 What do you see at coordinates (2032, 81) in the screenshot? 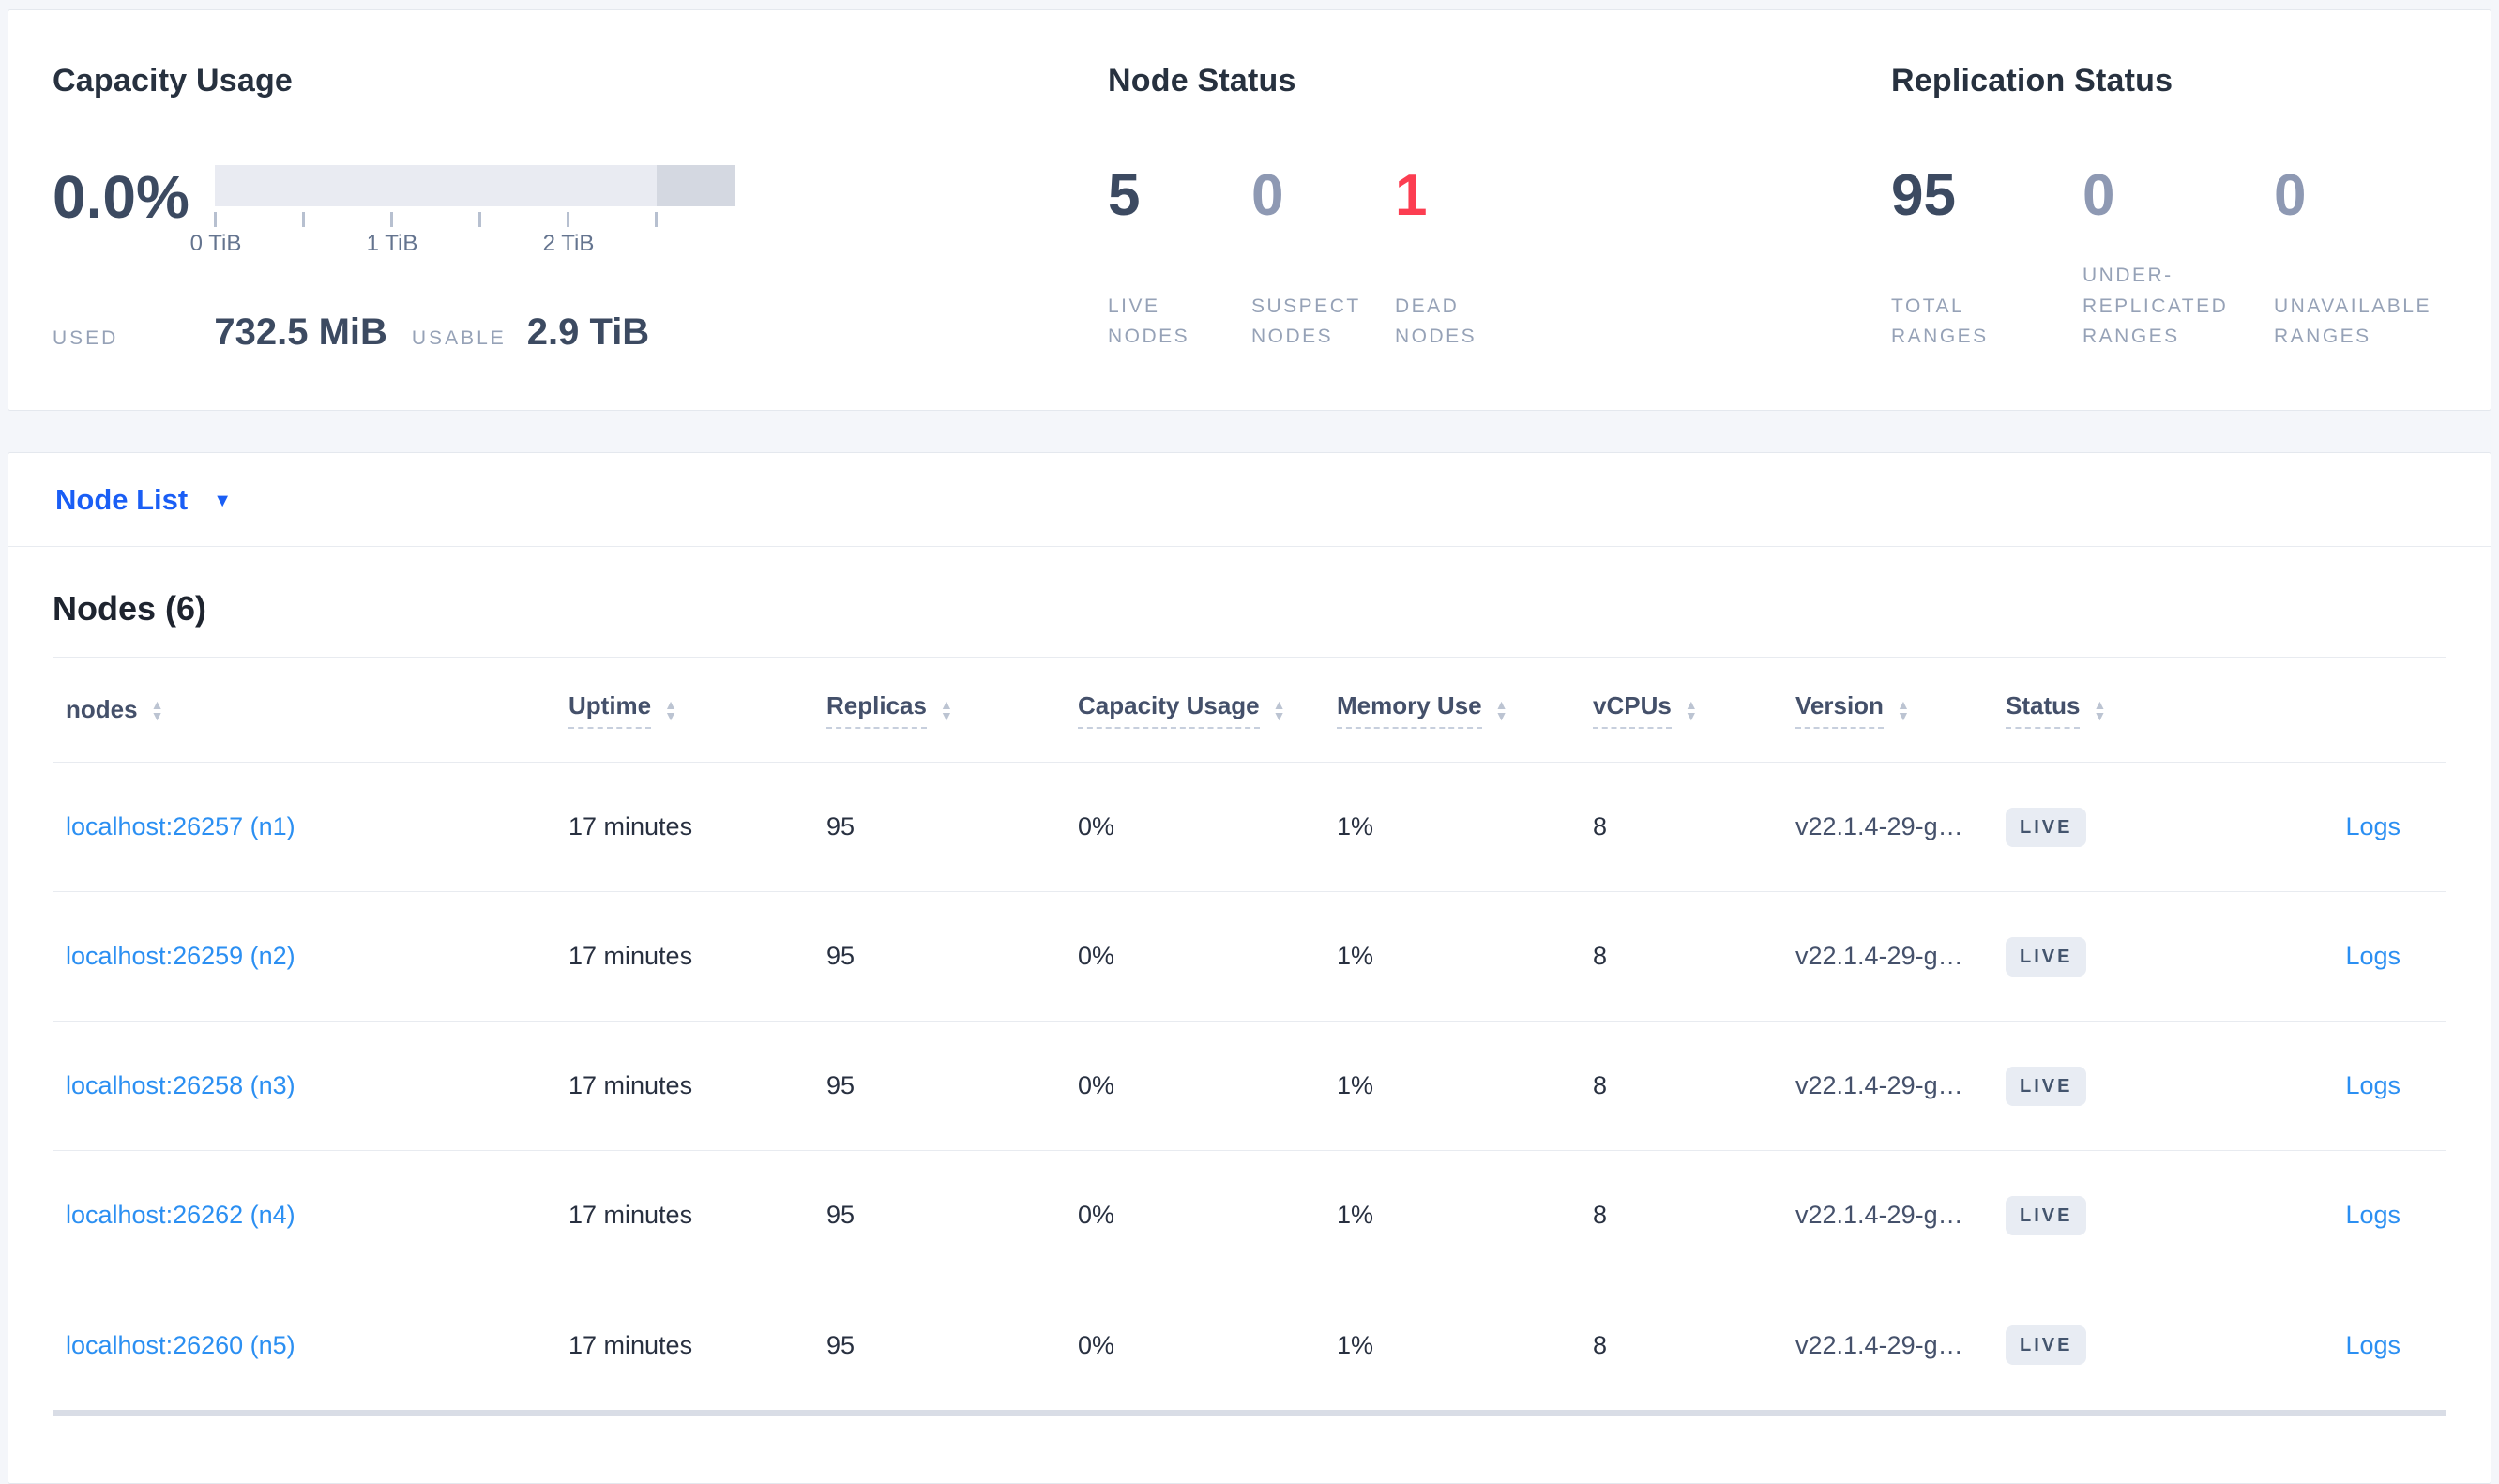
I see `replication-status-title: Replication Status` at bounding box center [2032, 81].